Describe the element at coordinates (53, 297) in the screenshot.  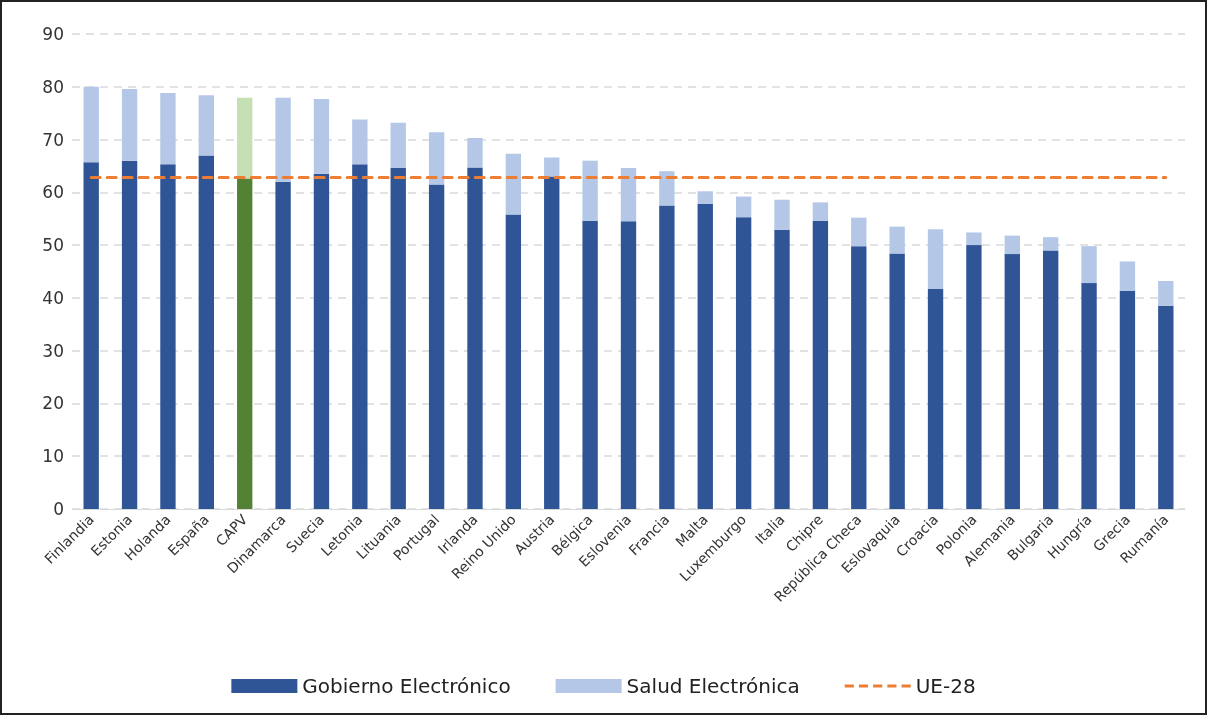
I see `y-tick-label: 40` at that location.